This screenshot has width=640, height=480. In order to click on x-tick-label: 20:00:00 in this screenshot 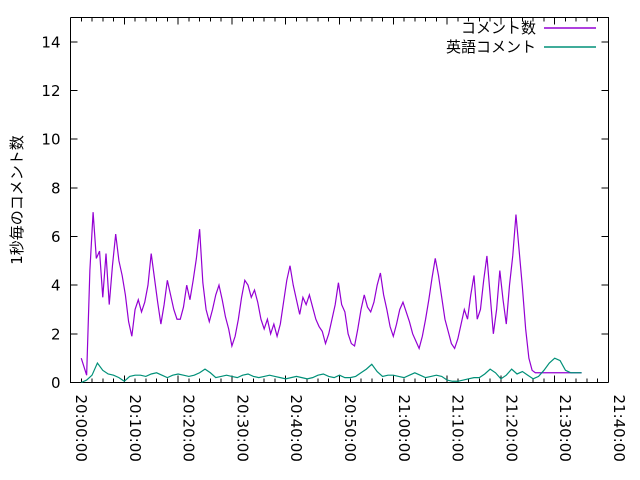, I will do `click(81, 428)`.